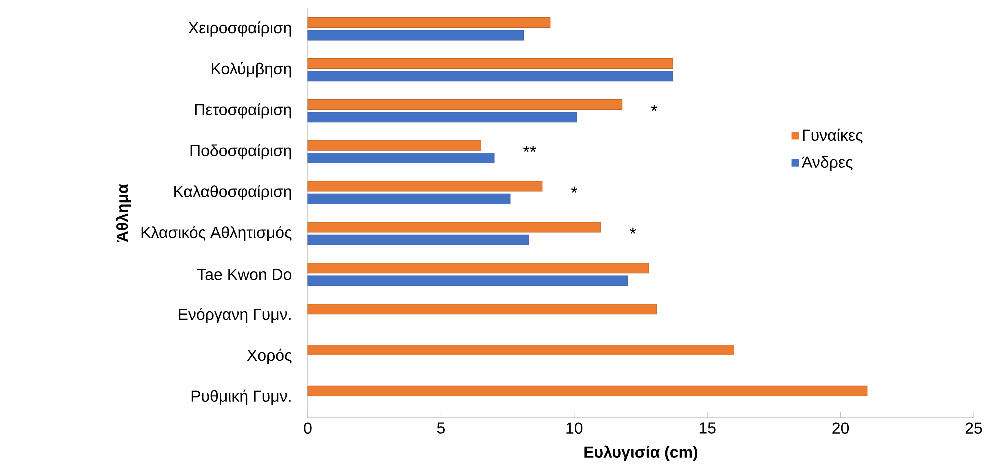  I want to click on x-tick-label: 10, so click(574, 428).